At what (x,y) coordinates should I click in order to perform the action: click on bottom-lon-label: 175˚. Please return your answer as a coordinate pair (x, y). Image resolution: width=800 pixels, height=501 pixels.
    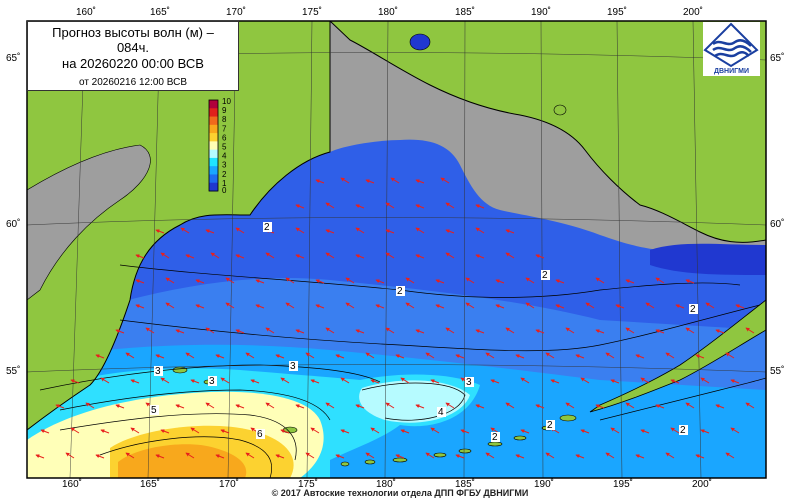
    Looking at the image, I should click on (308, 484).